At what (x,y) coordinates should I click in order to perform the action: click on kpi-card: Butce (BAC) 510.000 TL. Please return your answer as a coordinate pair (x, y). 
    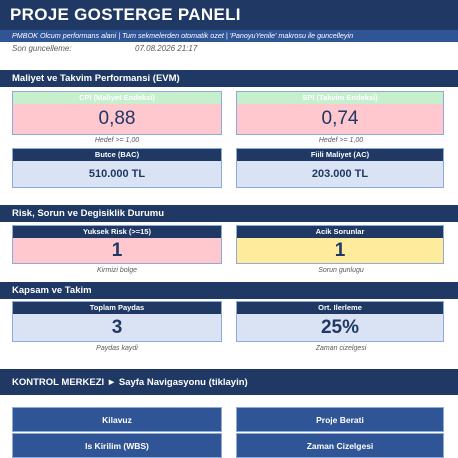
    Looking at the image, I should click on (117, 168).